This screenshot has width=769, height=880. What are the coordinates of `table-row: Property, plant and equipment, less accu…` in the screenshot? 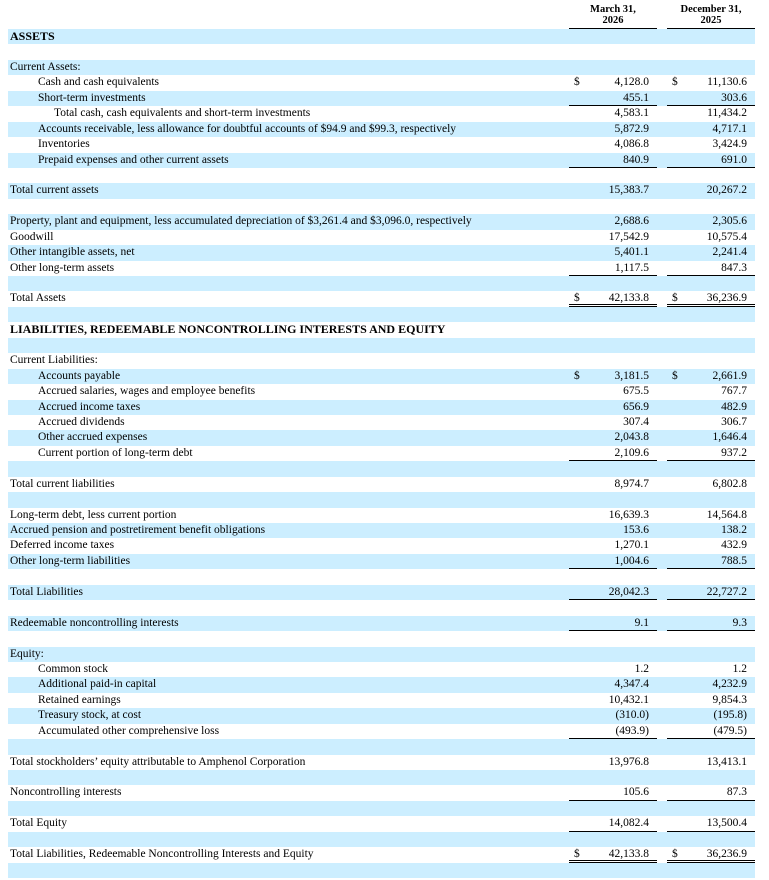 It's located at (381, 222).